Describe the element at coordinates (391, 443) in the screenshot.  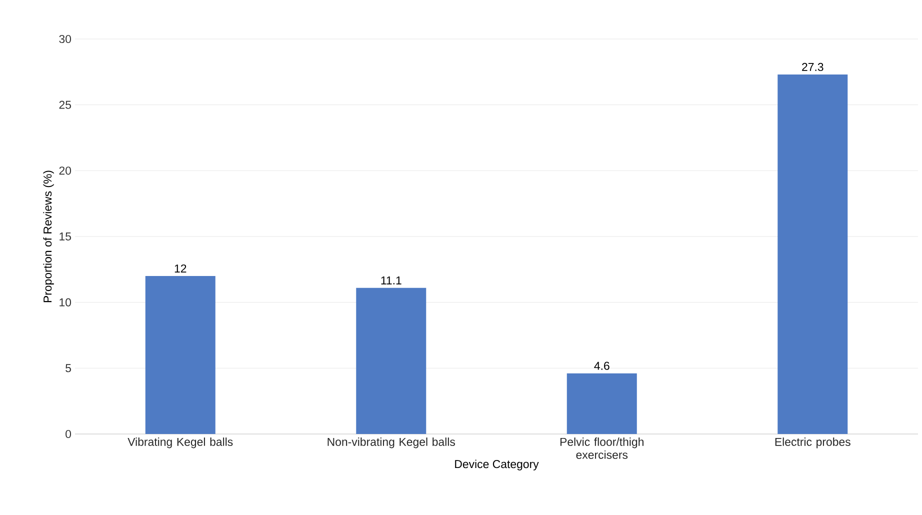
I see `x-tick-label: Non-vibrating Kegel balls` at that location.